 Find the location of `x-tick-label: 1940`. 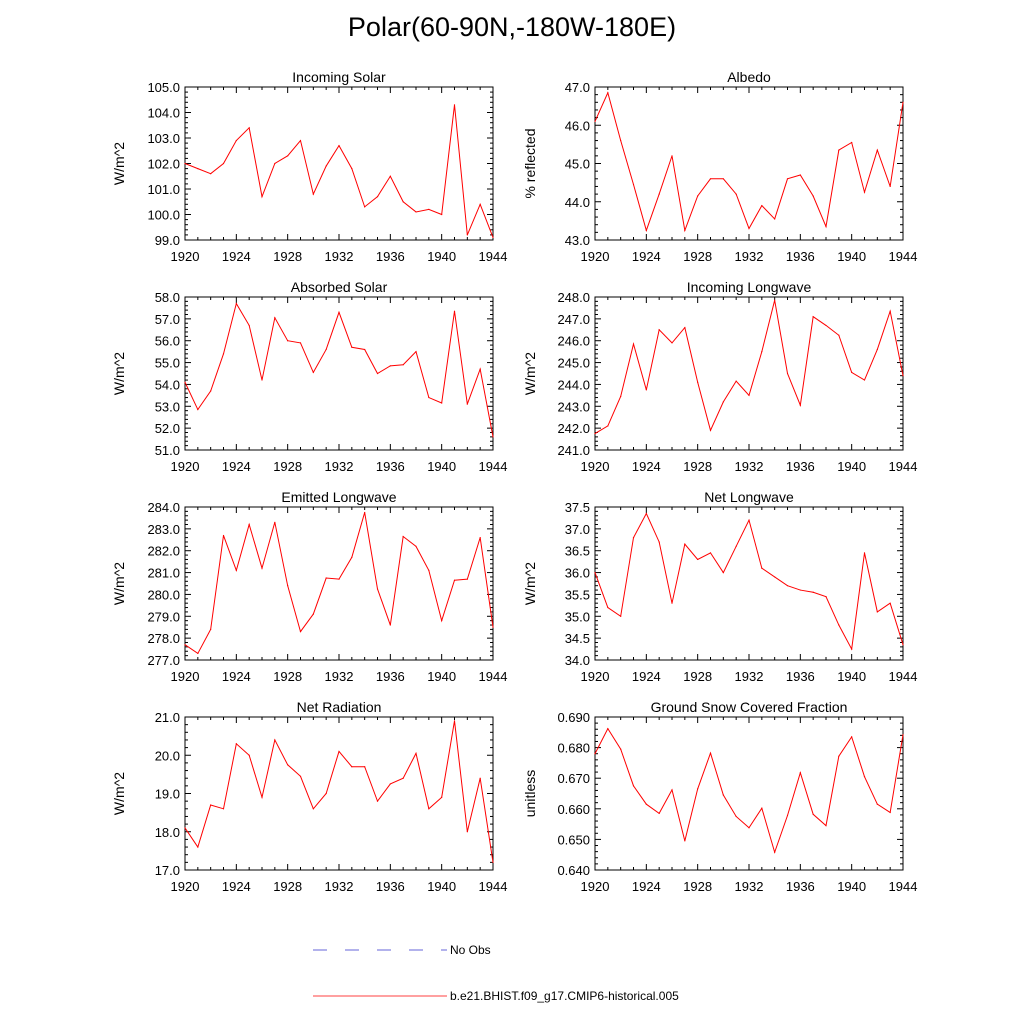

x-tick-label: 1940 is located at coordinates (441, 886).